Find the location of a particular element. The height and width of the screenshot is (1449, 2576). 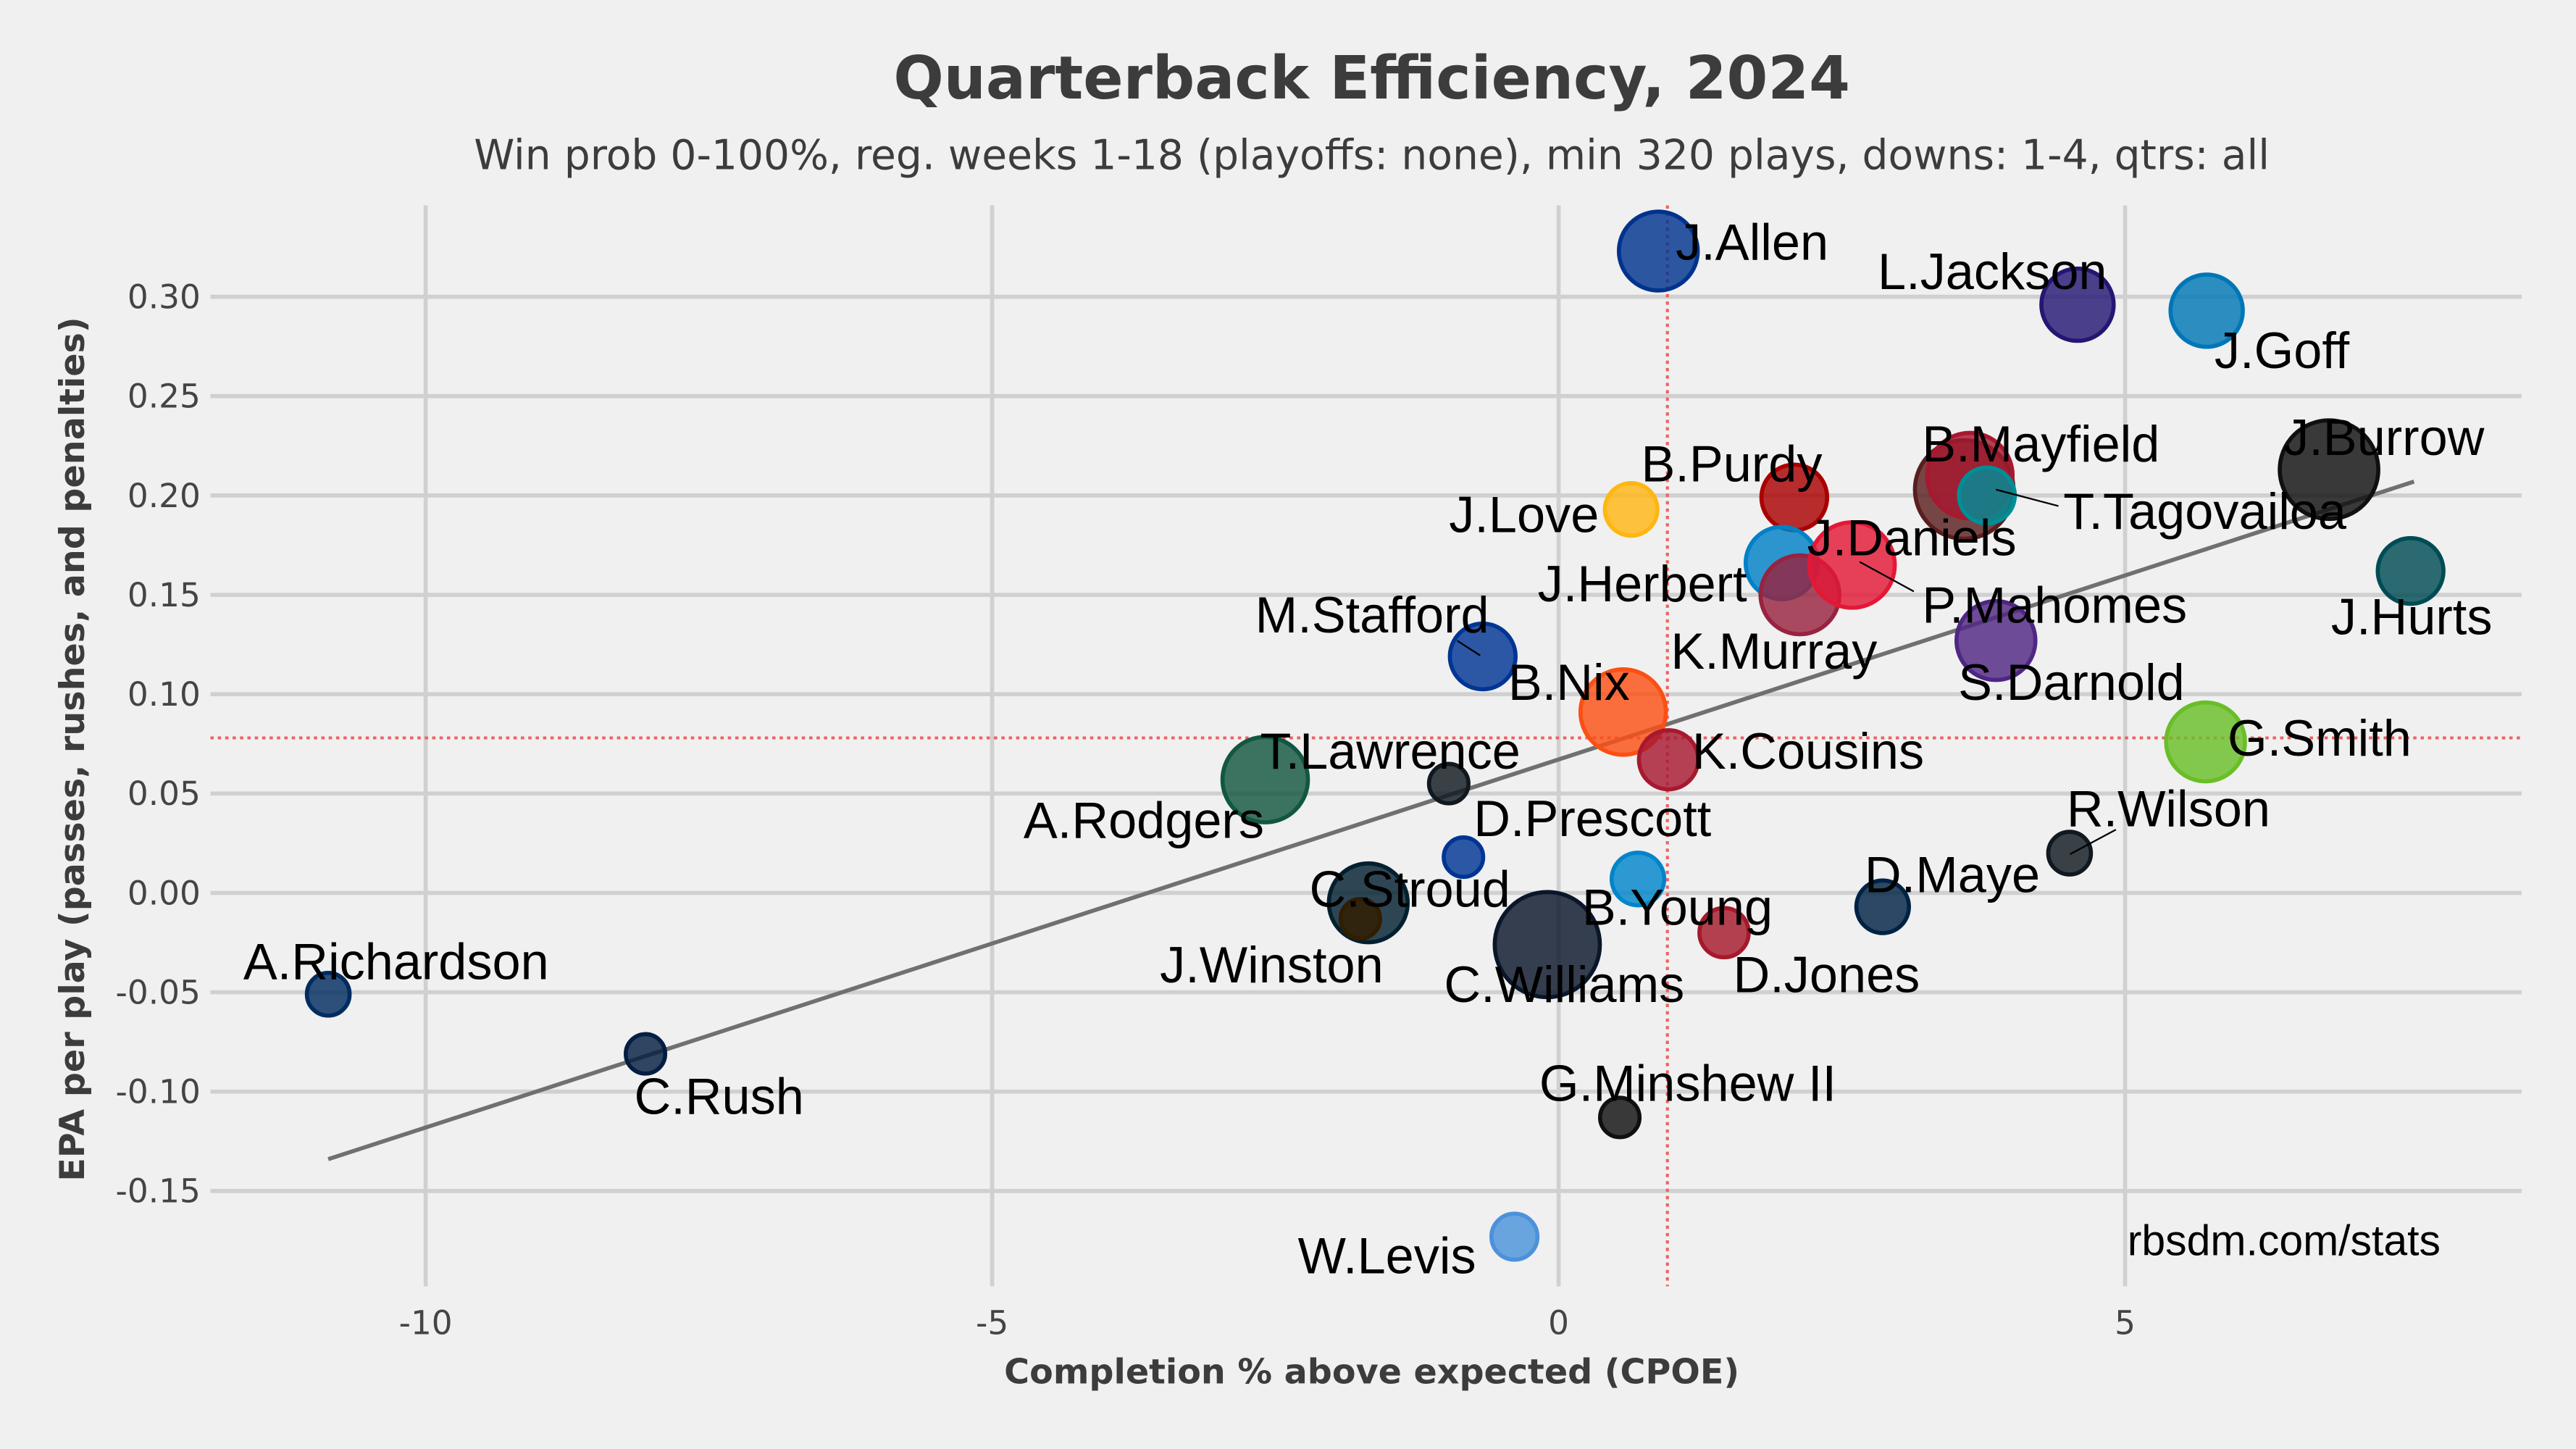

point-label: C.Rush is located at coordinates (719, 1095).